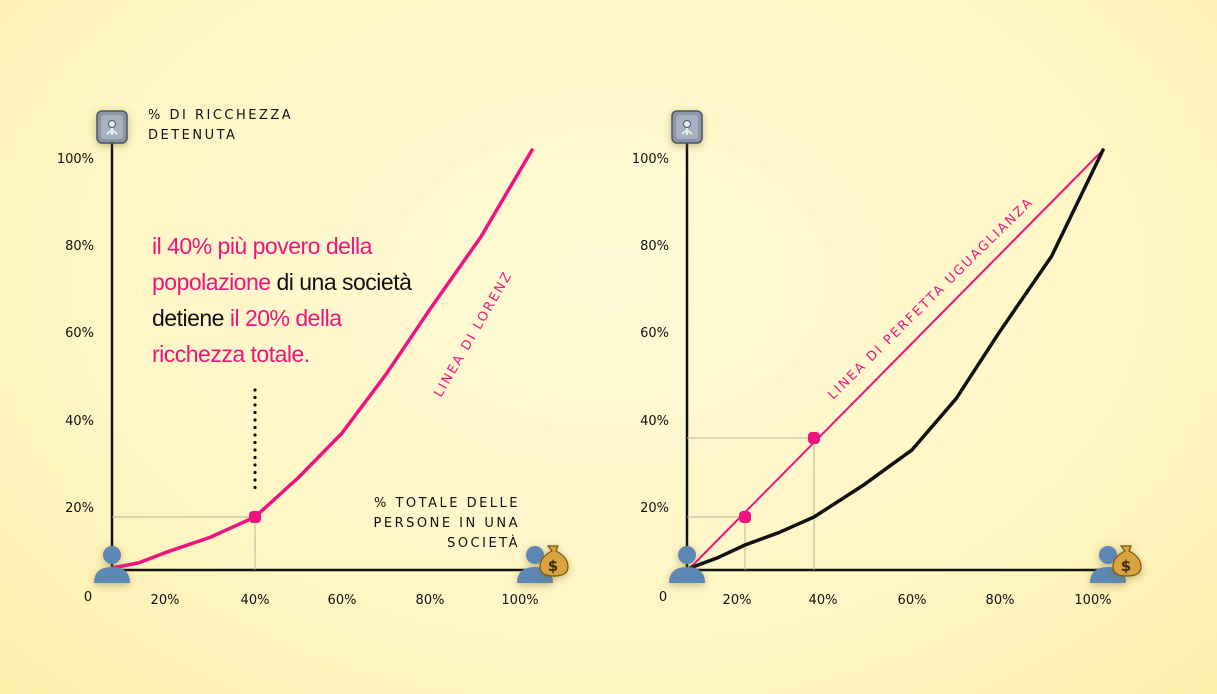  I want to click on annotation-part: popolazione, so click(211, 282).